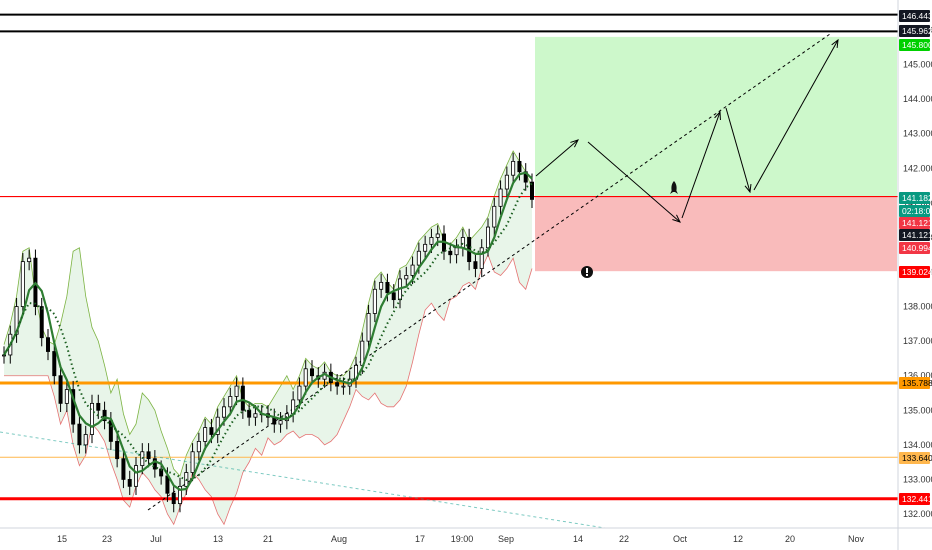 The height and width of the screenshot is (550, 932). Describe the element at coordinates (917, 341) in the screenshot. I see `price-tick-label: 137.000` at that location.